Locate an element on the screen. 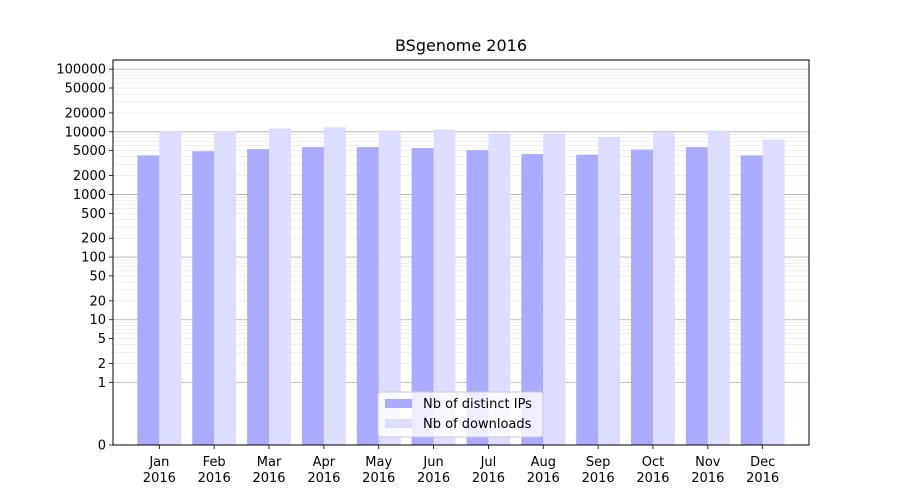 This screenshot has width=900, height=504. y-tick-label: 100 is located at coordinates (93, 258).